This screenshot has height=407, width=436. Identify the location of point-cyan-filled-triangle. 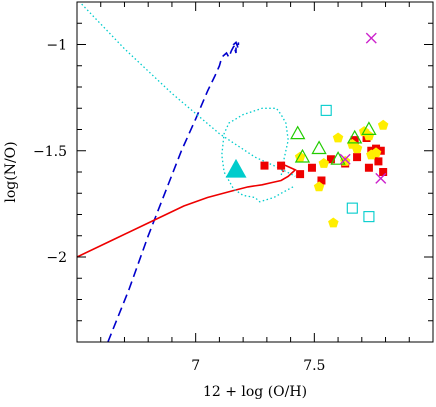
(236, 168).